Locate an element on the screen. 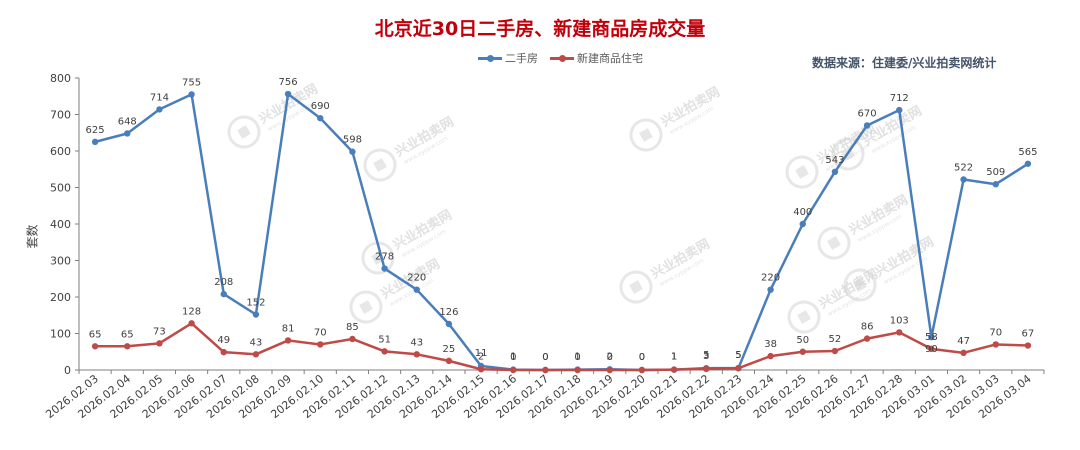 This screenshot has height=450, width=1080. data-label-series-1: 0 is located at coordinates (545, 357).